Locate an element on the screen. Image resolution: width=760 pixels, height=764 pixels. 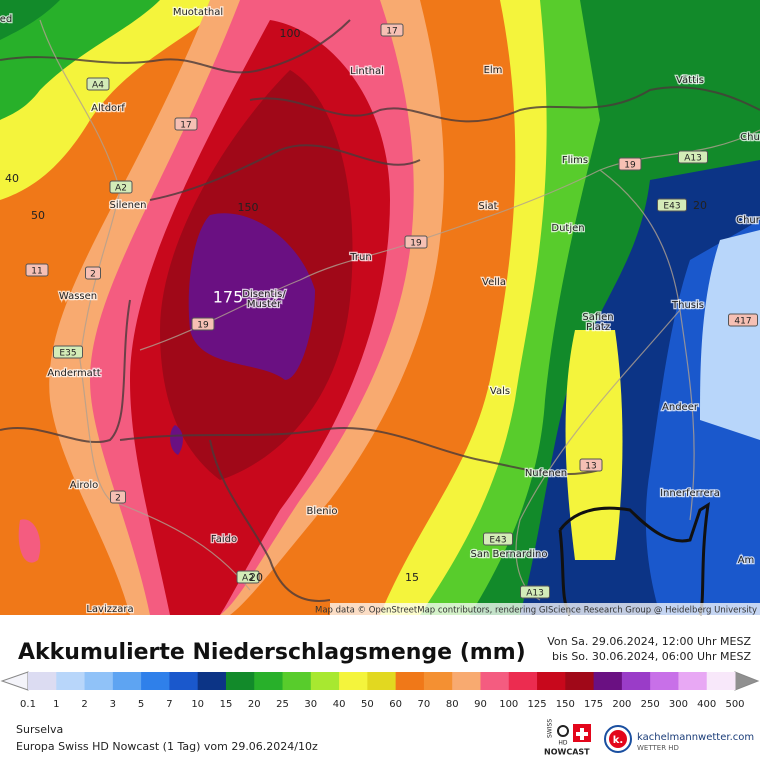
place-label: Wassen is located at coordinates (78, 296).